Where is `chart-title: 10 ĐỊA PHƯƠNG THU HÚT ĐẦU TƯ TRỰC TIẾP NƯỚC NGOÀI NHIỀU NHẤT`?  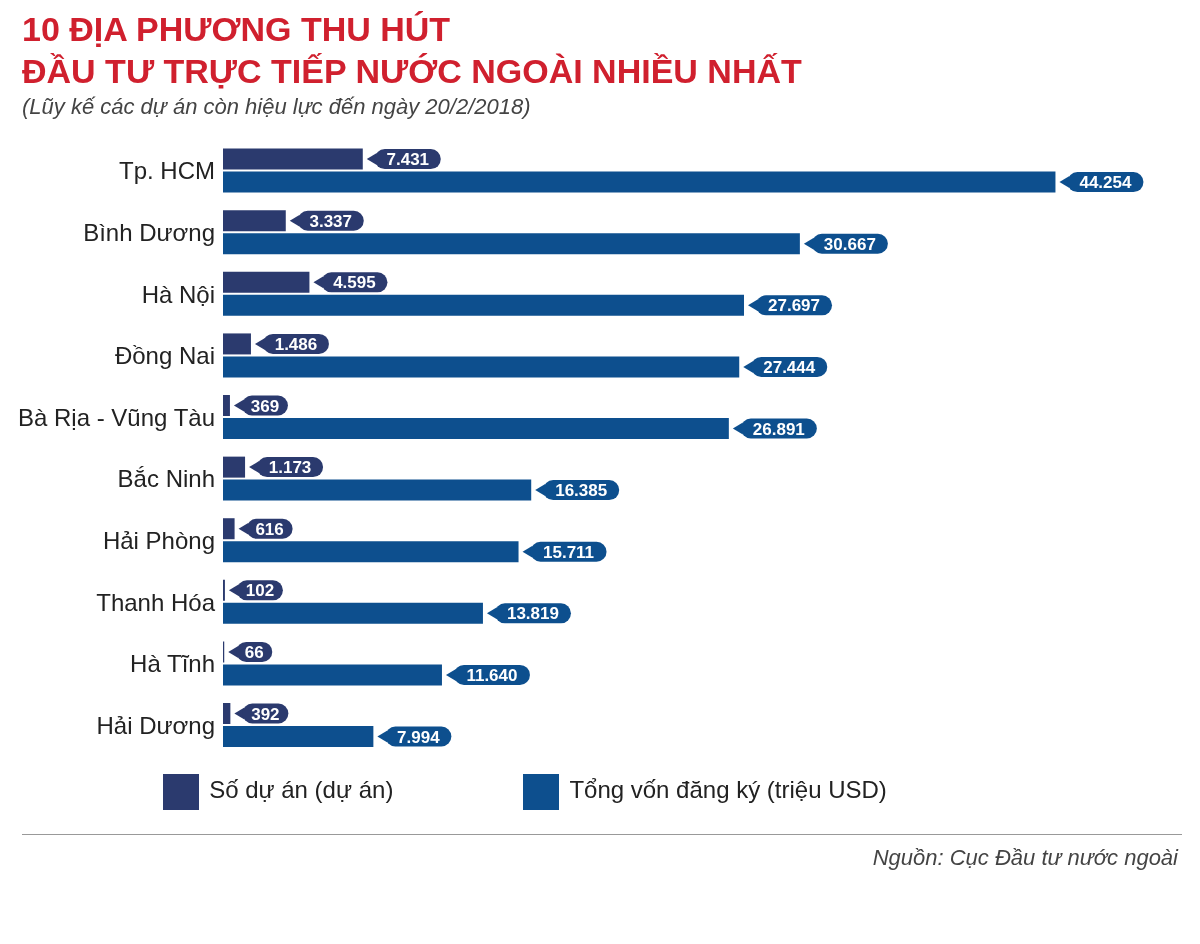
chart-title: 10 ĐỊA PHƯƠNG THU HÚT ĐẦU TƯ TRỰC TIẾP NƯỚC NGOÀI NHIỀU NHẤT is located at coordinates (412, 50).